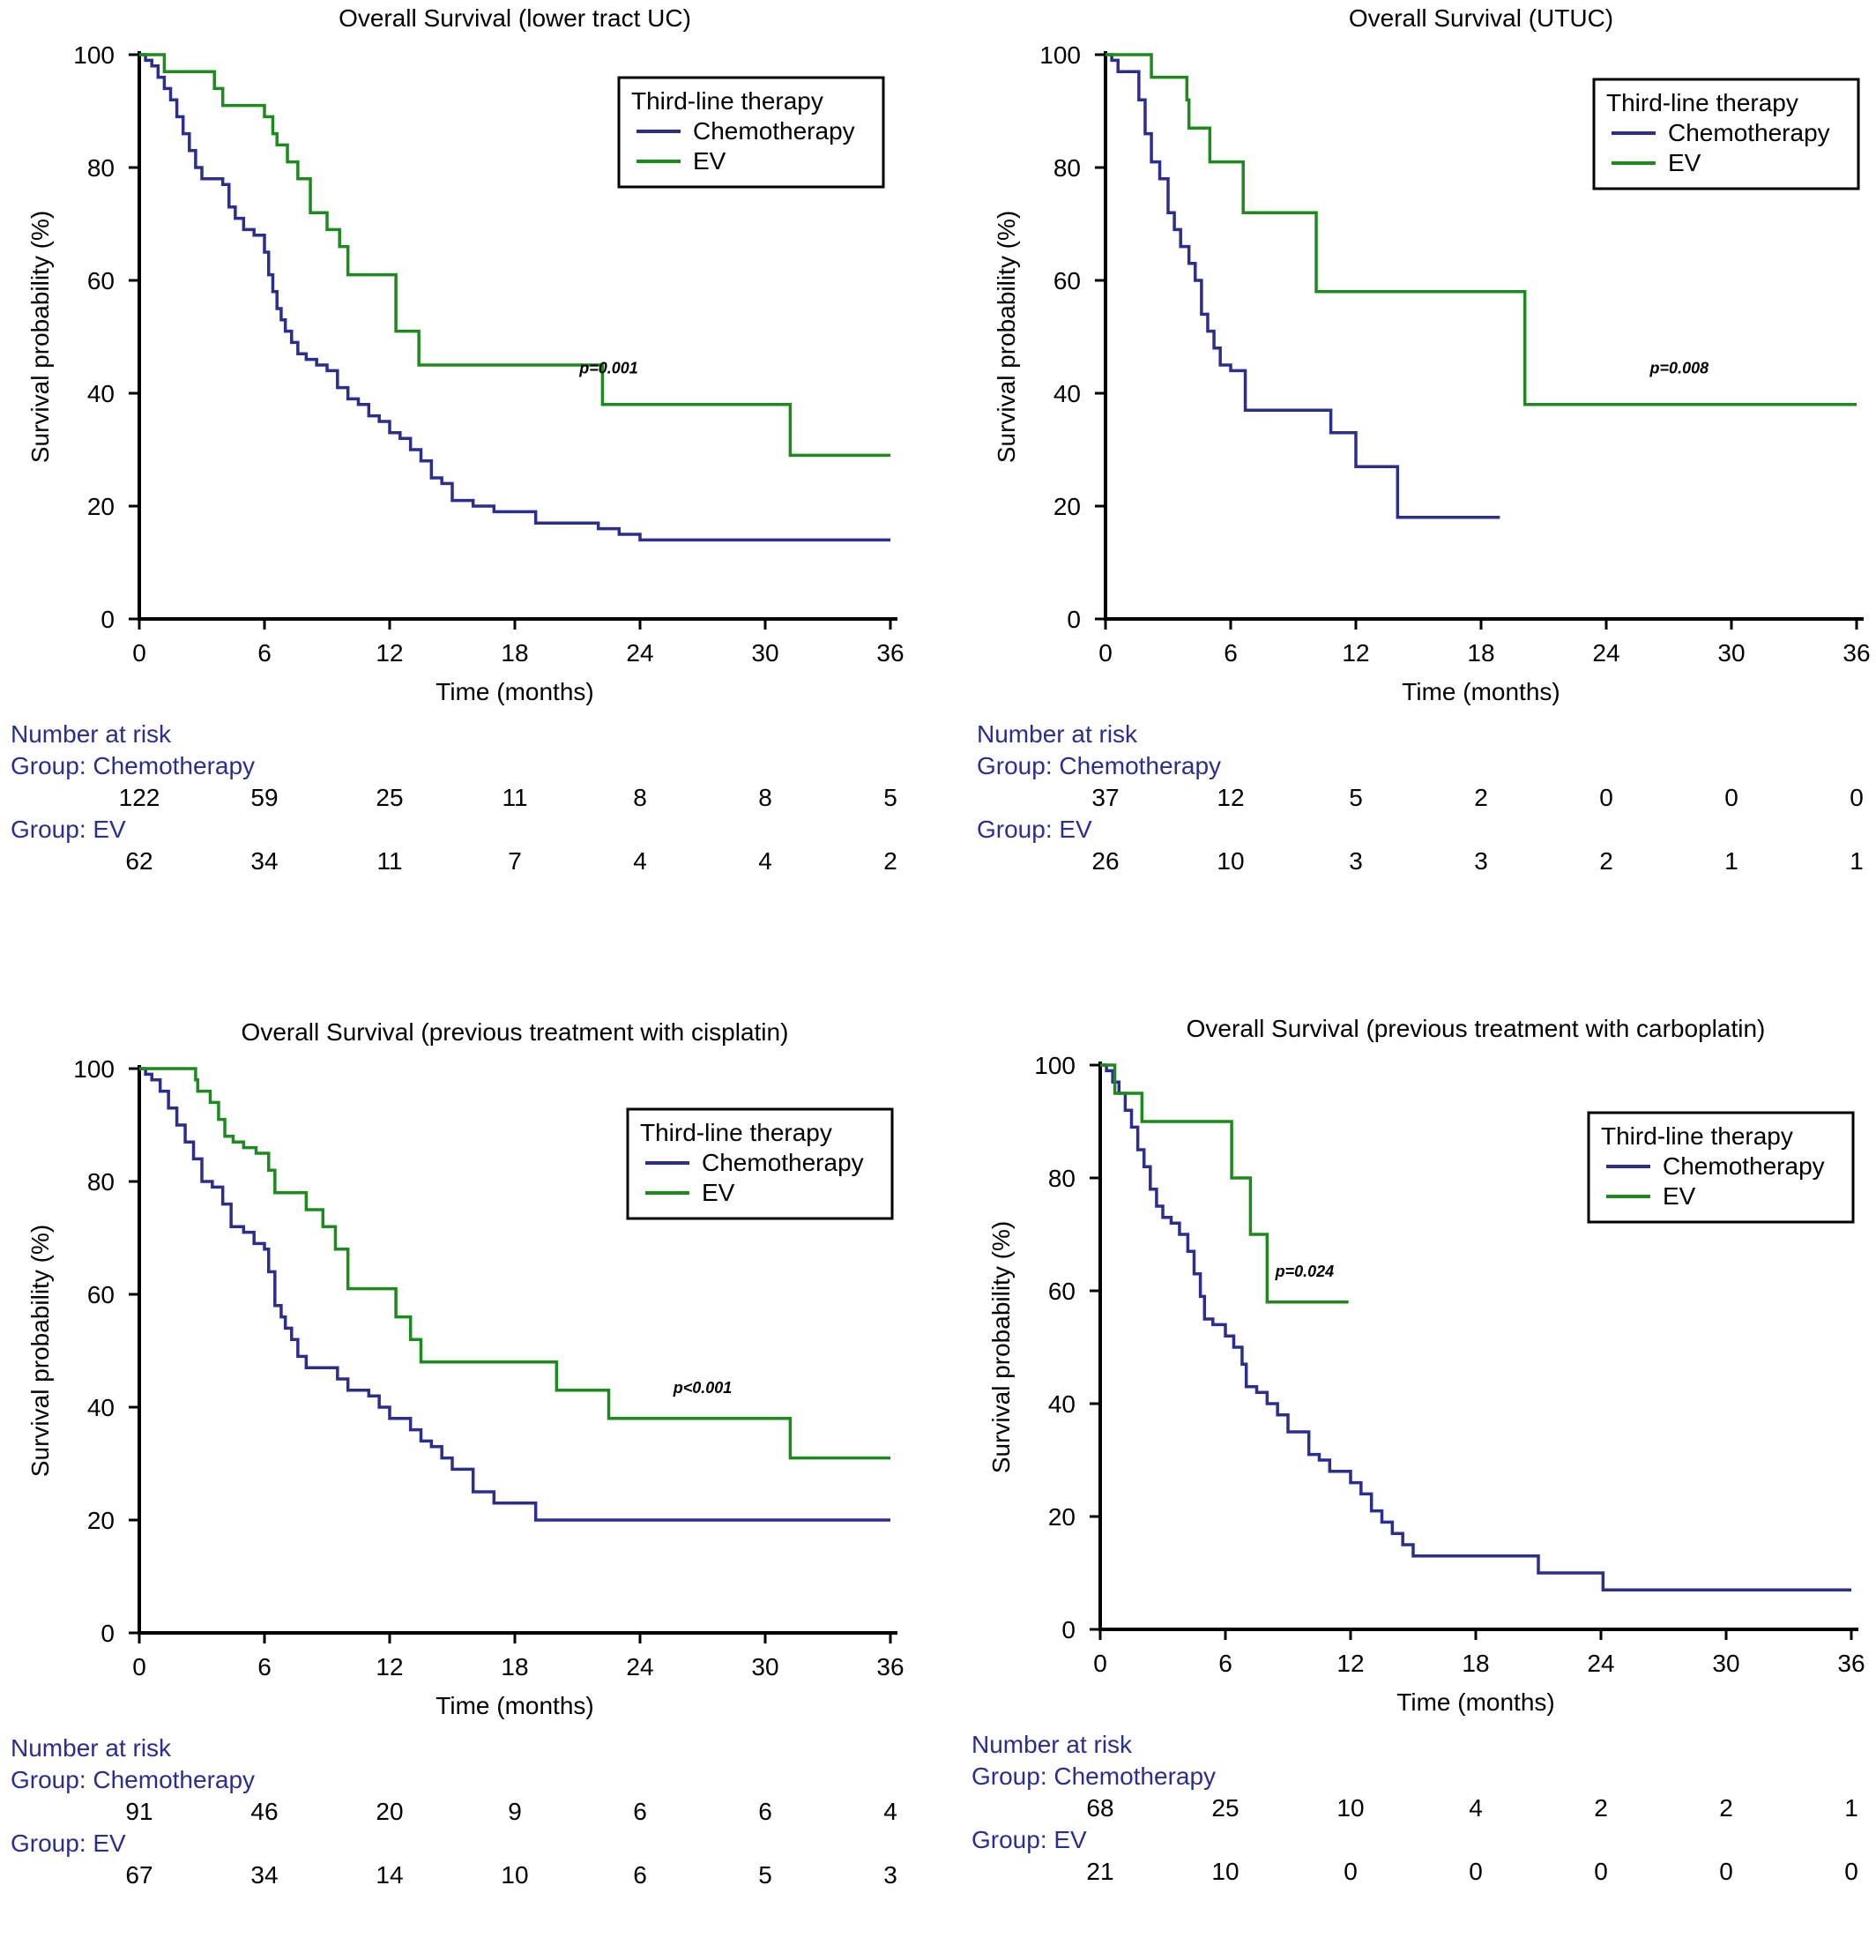  I want to click on x-tick-label: 12, so click(389, 1667).